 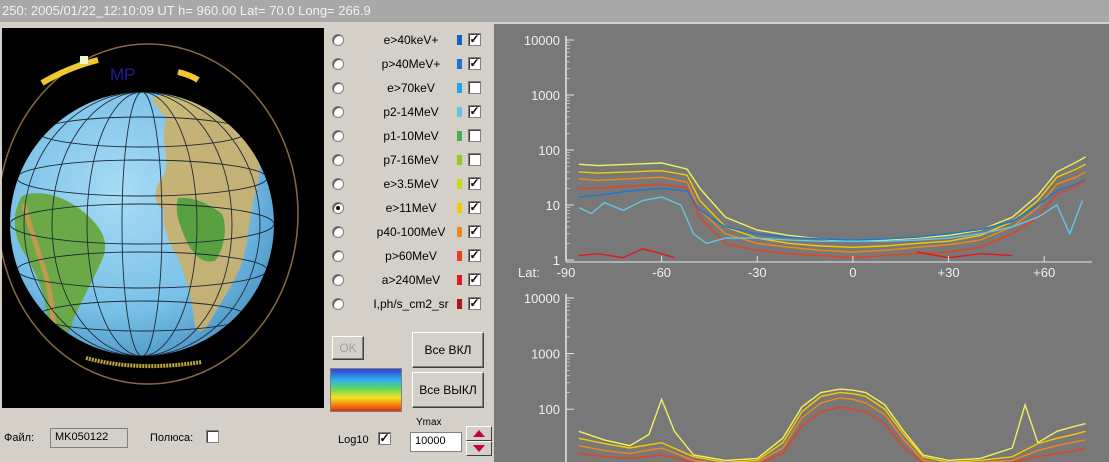 I want to click on channel-row: p40-100MeV ✓, so click(x=409, y=232).